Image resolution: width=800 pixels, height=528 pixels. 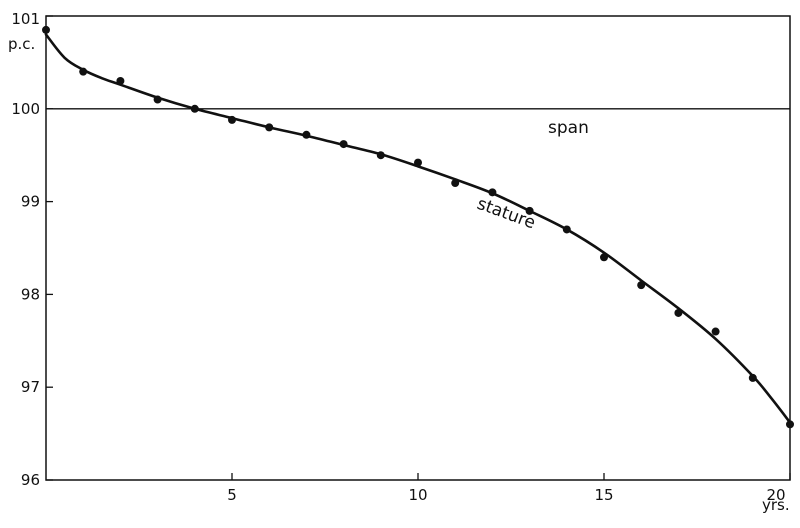 I want to click on y-tick-label: 100, so click(x=25, y=109).